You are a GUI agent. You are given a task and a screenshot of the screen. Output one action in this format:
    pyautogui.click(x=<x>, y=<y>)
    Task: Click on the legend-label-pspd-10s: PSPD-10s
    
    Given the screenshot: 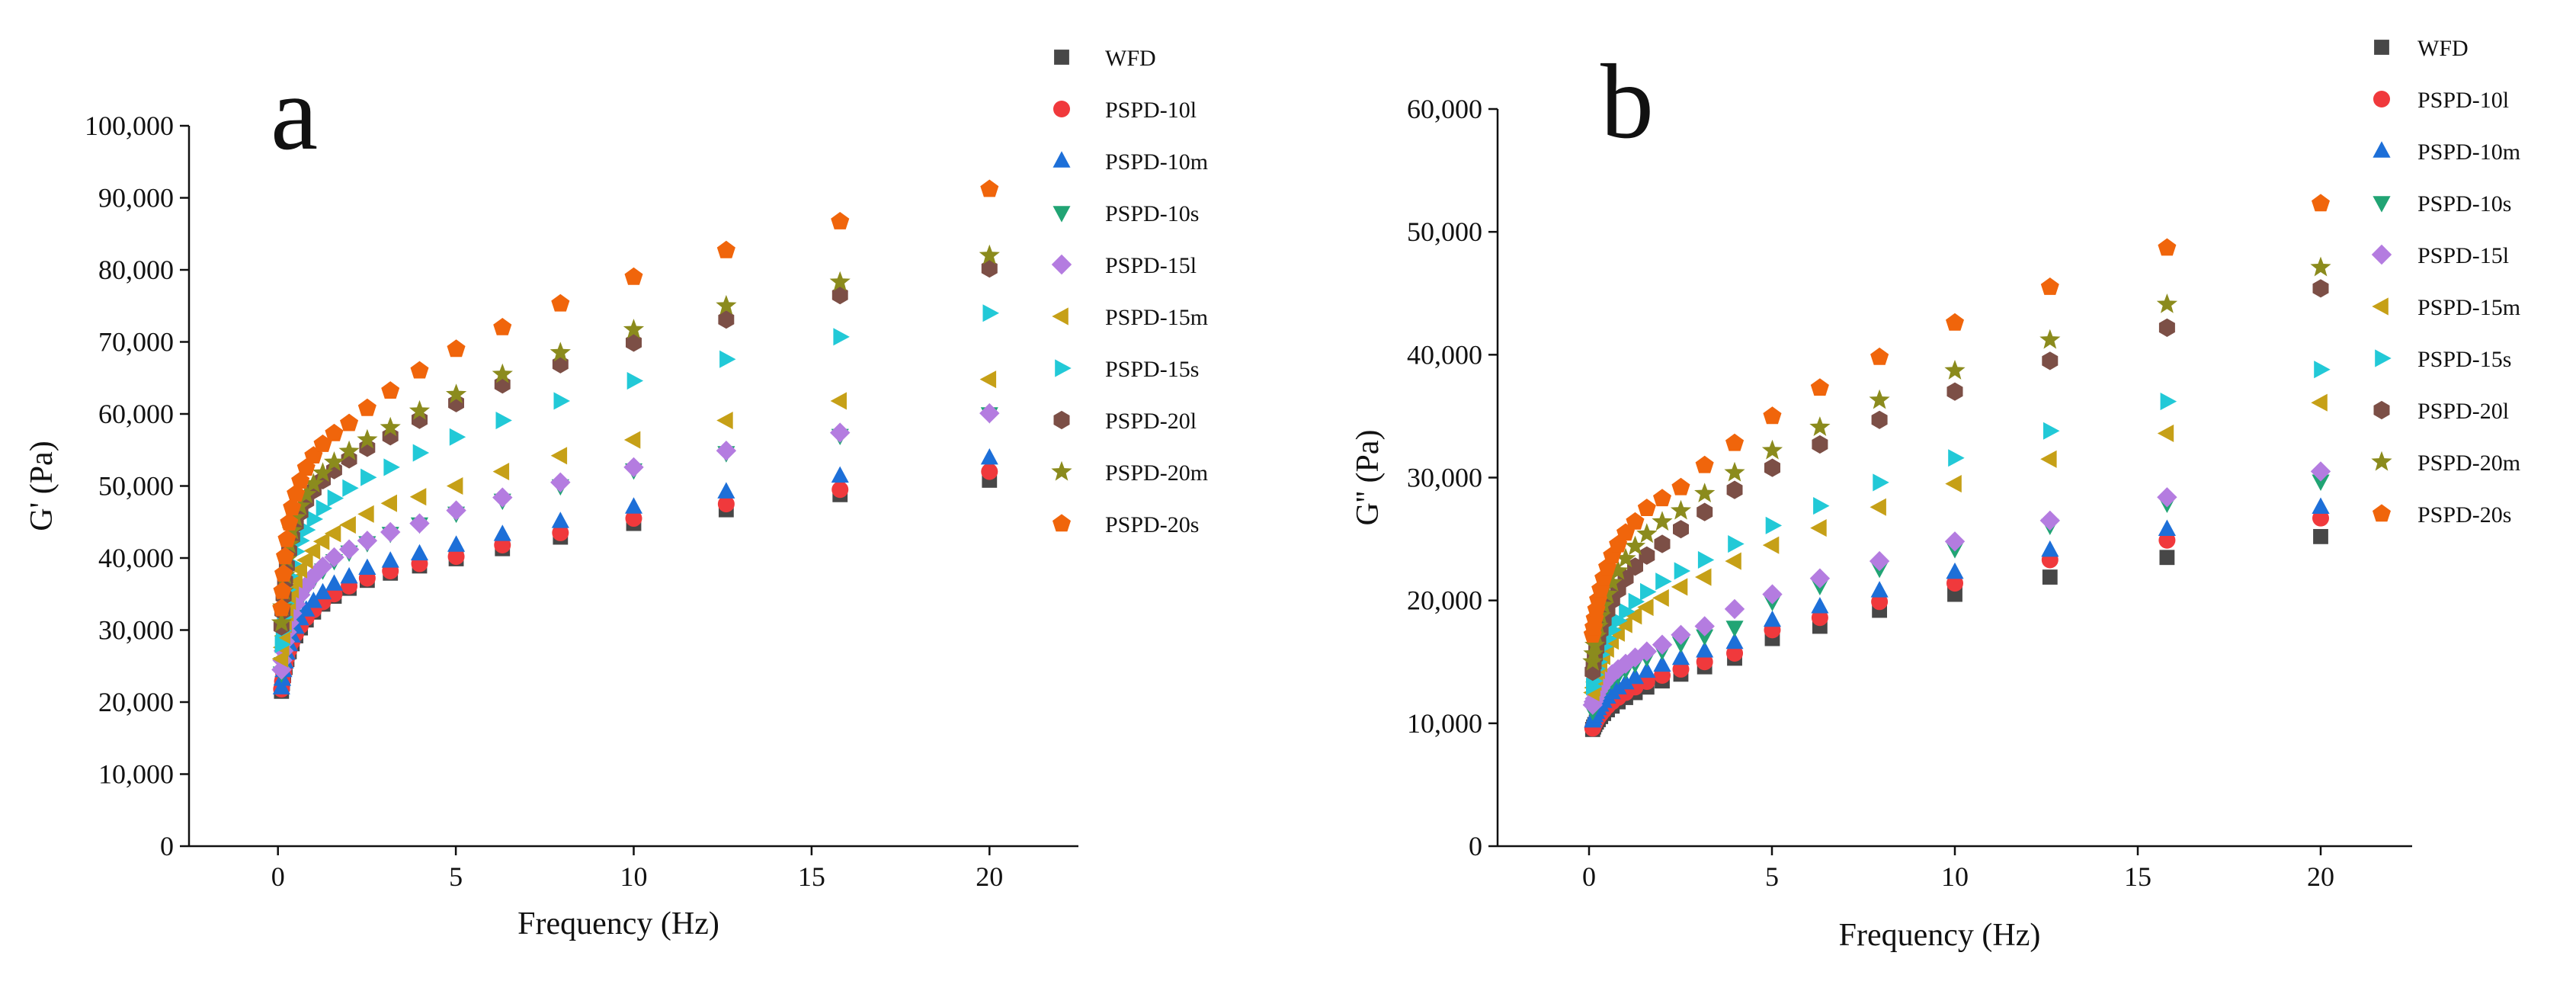 What is the action you would take?
    pyautogui.click(x=1152, y=214)
    